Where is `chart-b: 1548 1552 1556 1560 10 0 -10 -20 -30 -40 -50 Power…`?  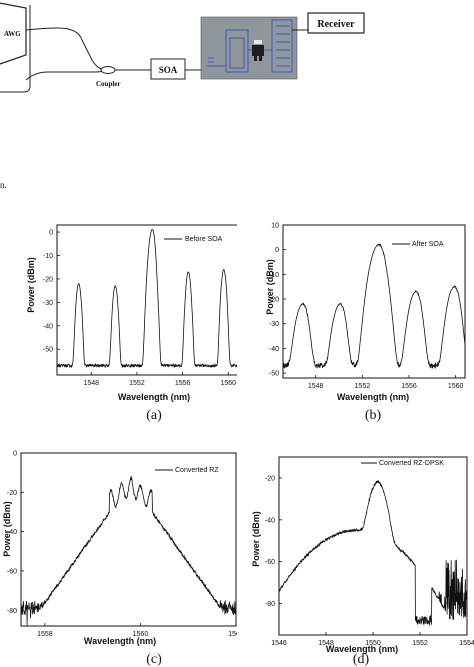 chart-b: 1548 1552 1556 1560 10 0 -10 -20 -30 -40 -50 Power… is located at coordinates (365, 323).